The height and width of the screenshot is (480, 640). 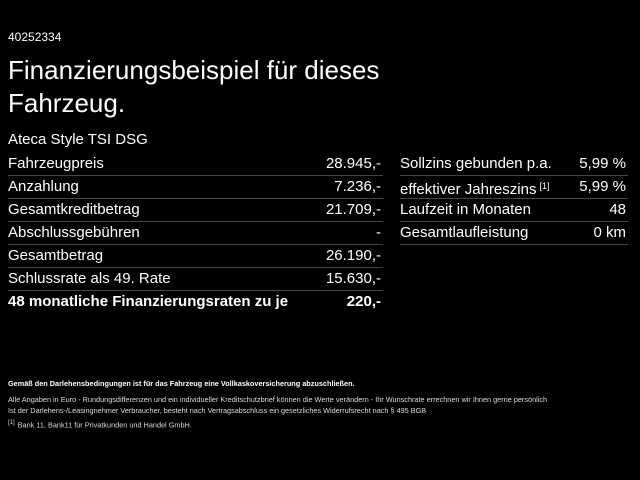 What do you see at coordinates (195, 164) in the screenshot?
I see `table-row: Fahrzeugpreis 28.945,-` at bounding box center [195, 164].